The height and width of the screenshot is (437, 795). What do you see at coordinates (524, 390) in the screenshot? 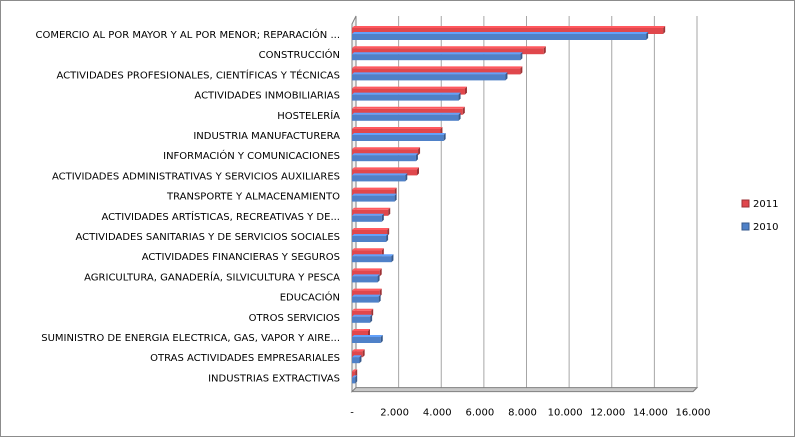
I see `floor` at bounding box center [524, 390].